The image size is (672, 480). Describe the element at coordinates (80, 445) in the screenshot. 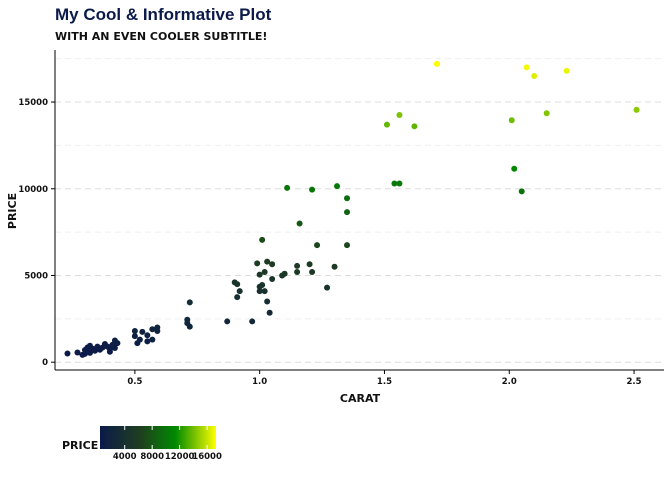

I see `legend-title: PRICE` at that location.